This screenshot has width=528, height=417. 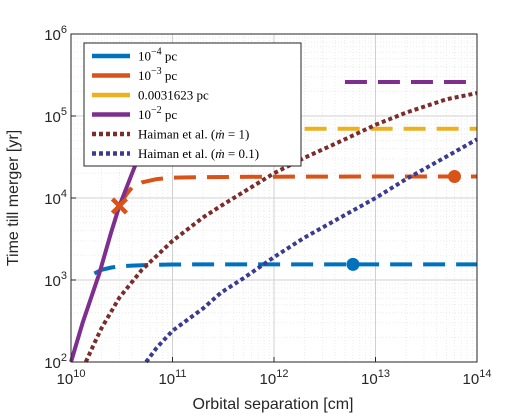 What do you see at coordinates (55, 198) in the screenshot?
I see `y-tick-label: 10⁴` at bounding box center [55, 198].